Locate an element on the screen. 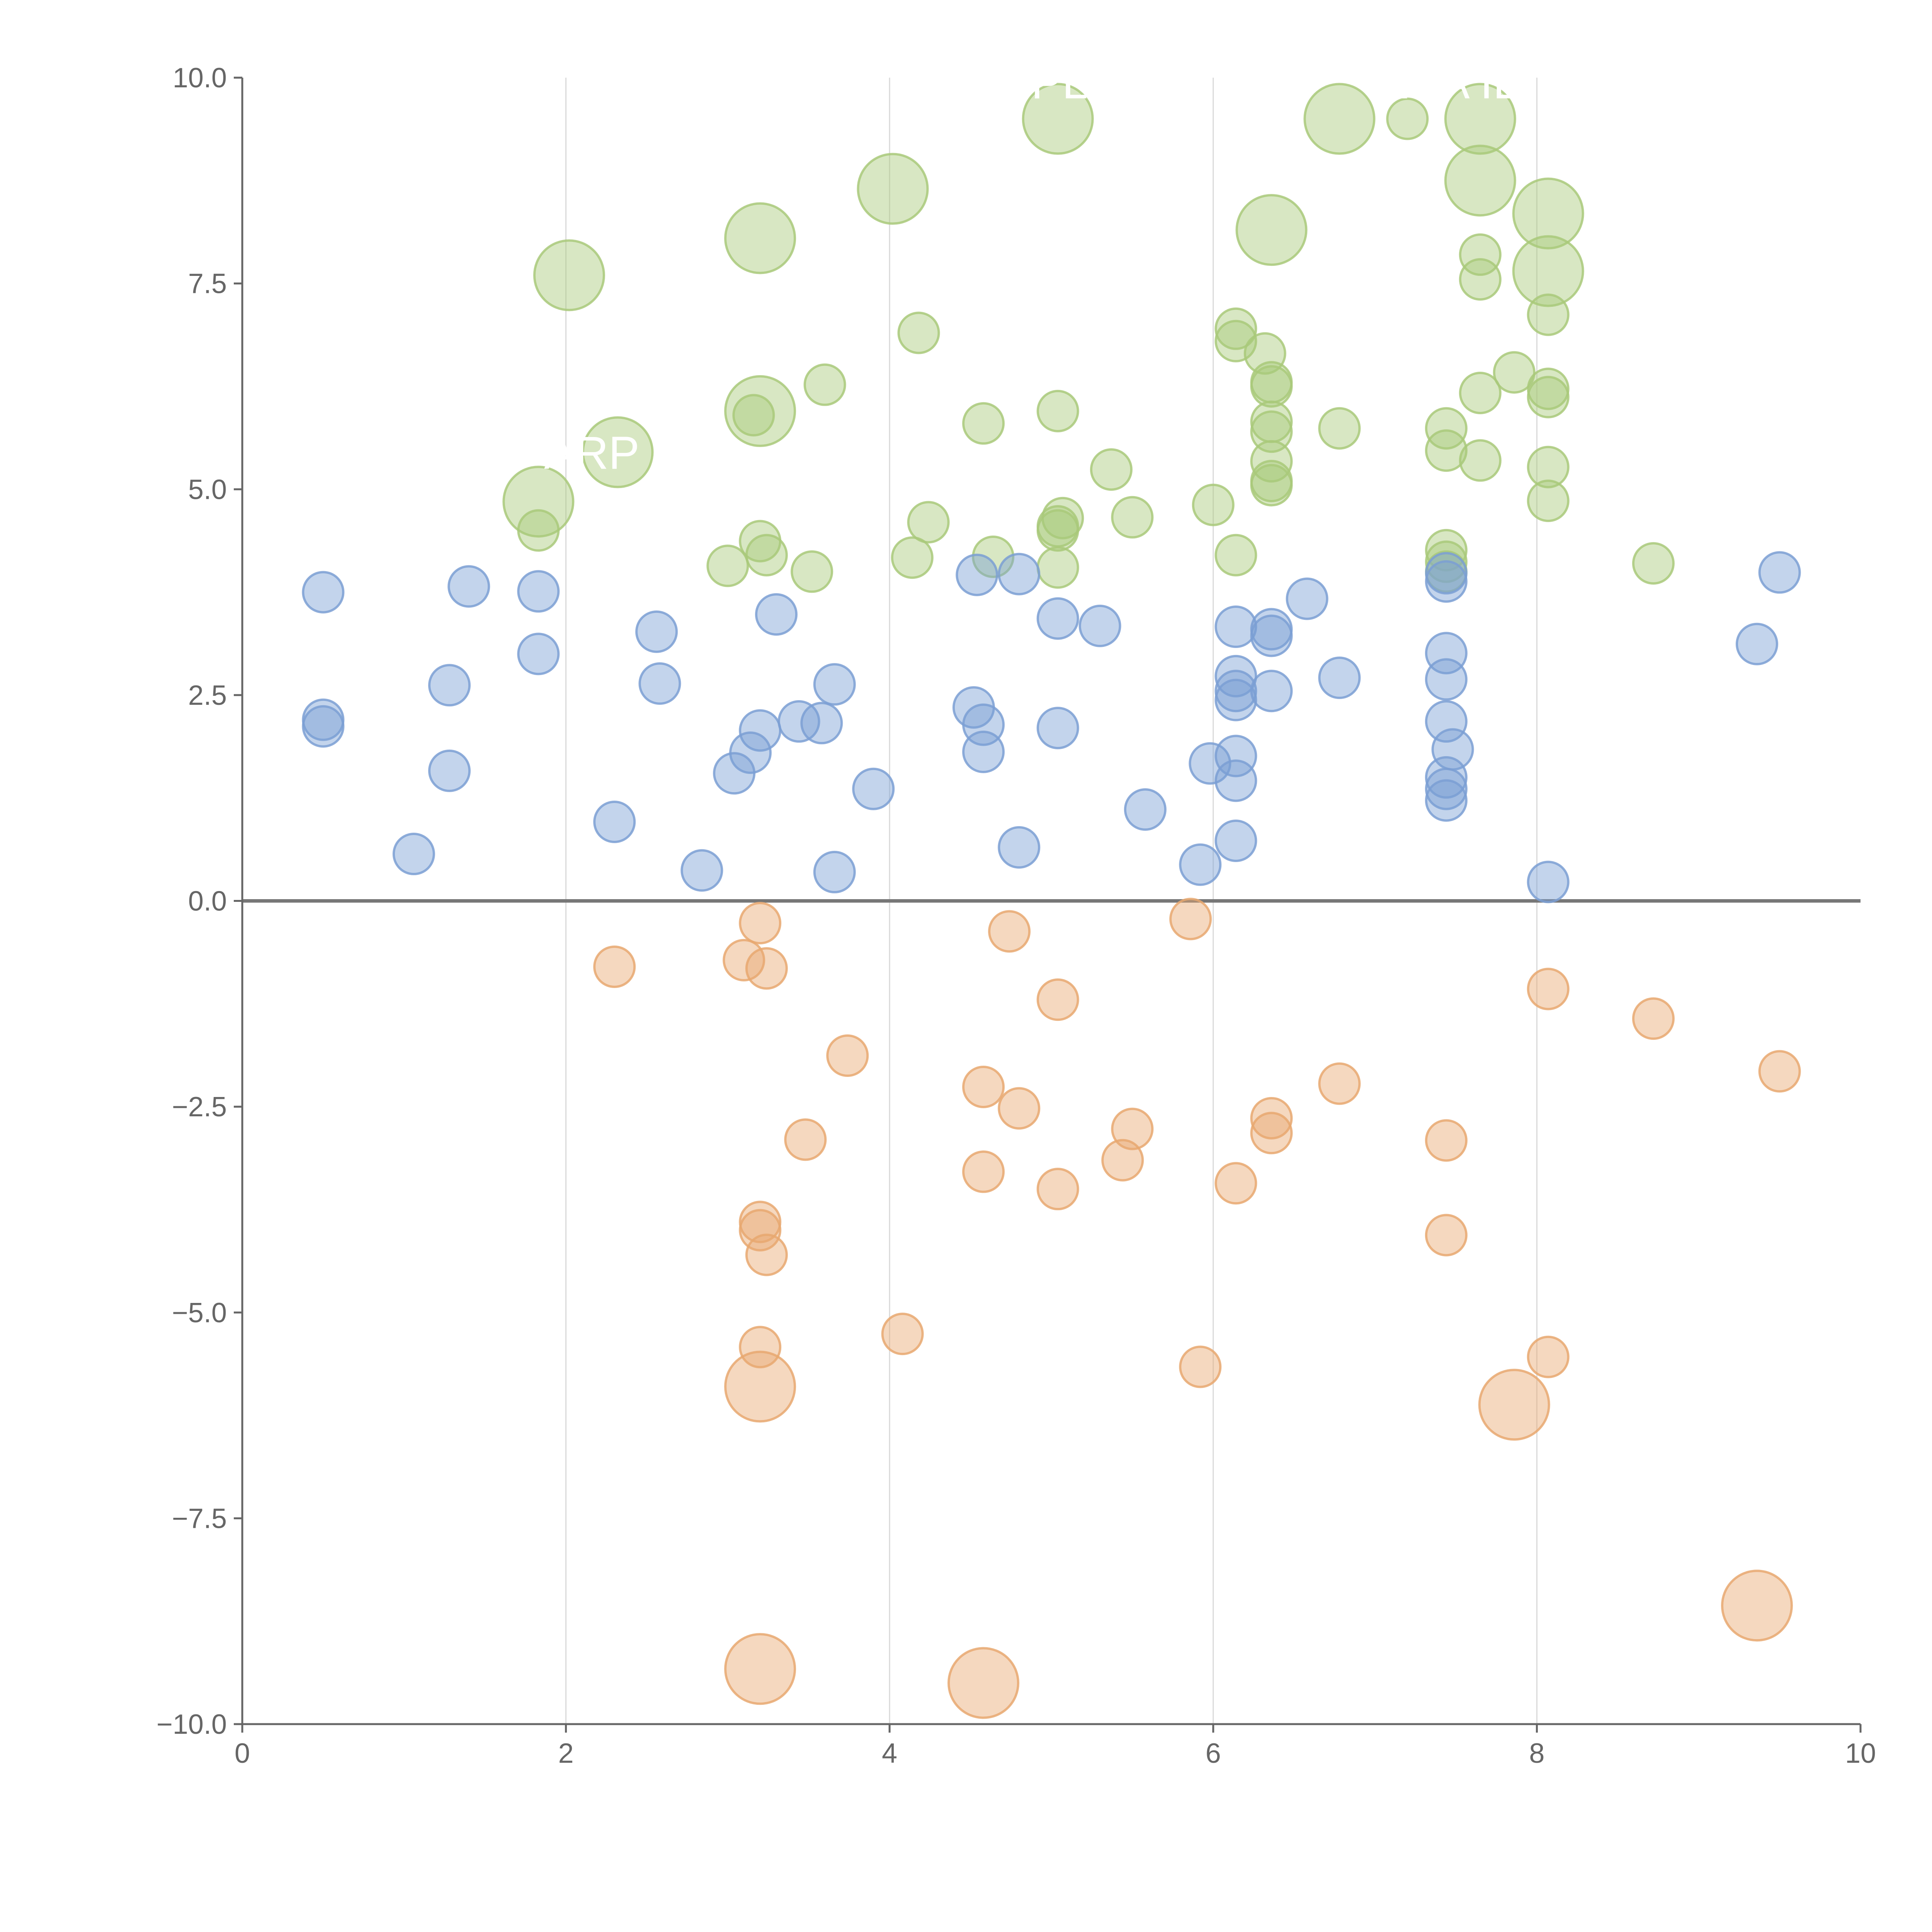  y-tick-label: −10.0 is located at coordinates (192, 1725).